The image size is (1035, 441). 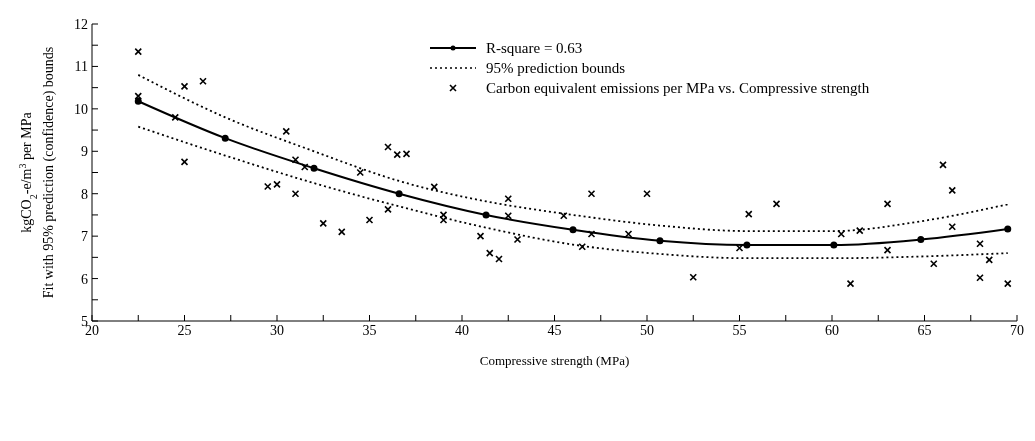 What do you see at coordinates (534, 48) in the screenshot?
I see `legend-label: R-square = 0.63` at bounding box center [534, 48].